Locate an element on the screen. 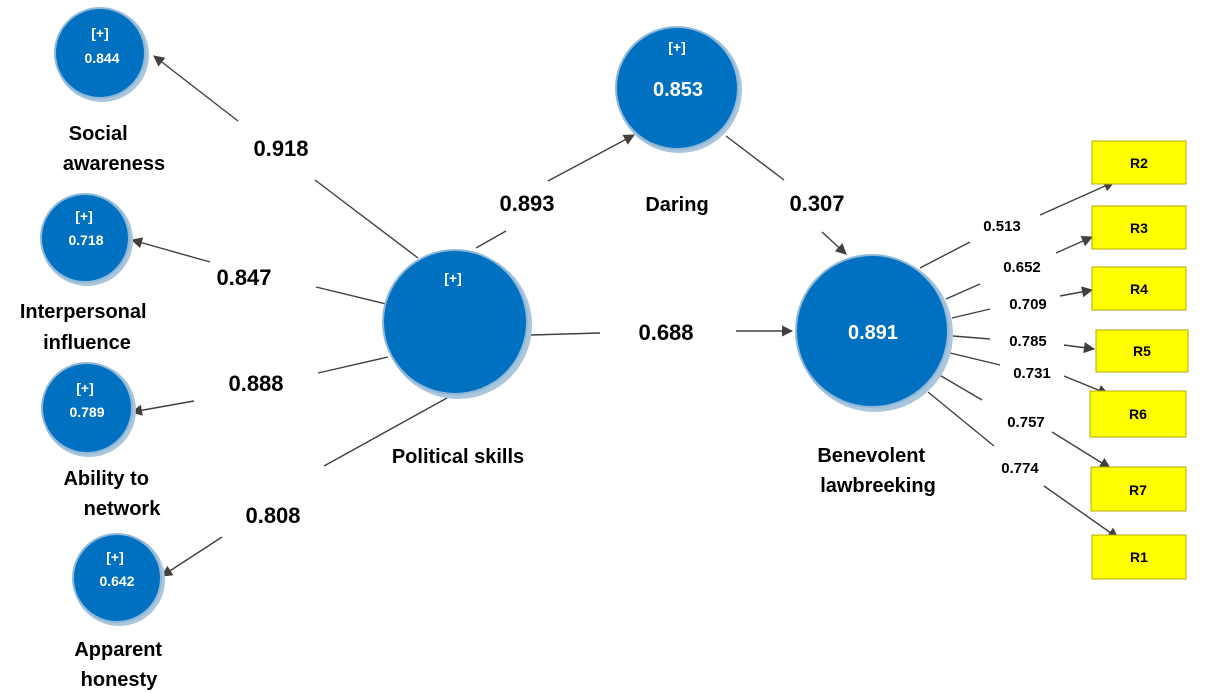  indicator-r1: R1 is located at coordinates (1139, 557).